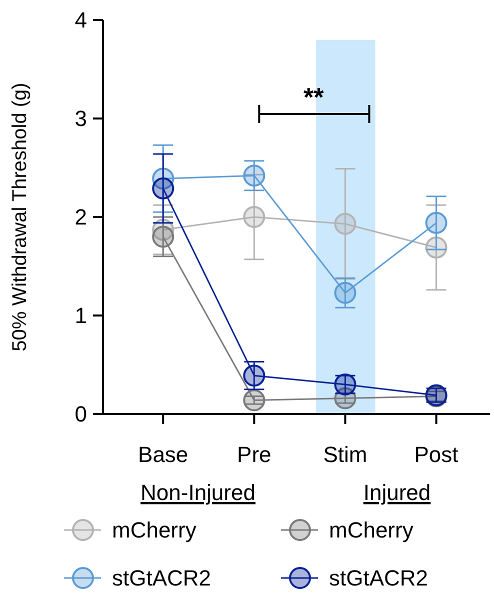 Image resolution: width=494 pixels, height=594 pixels. What do you see at coordinates (314, 97) in the screenshot?
I see `annotation: **` at bounding box center [314, 97].